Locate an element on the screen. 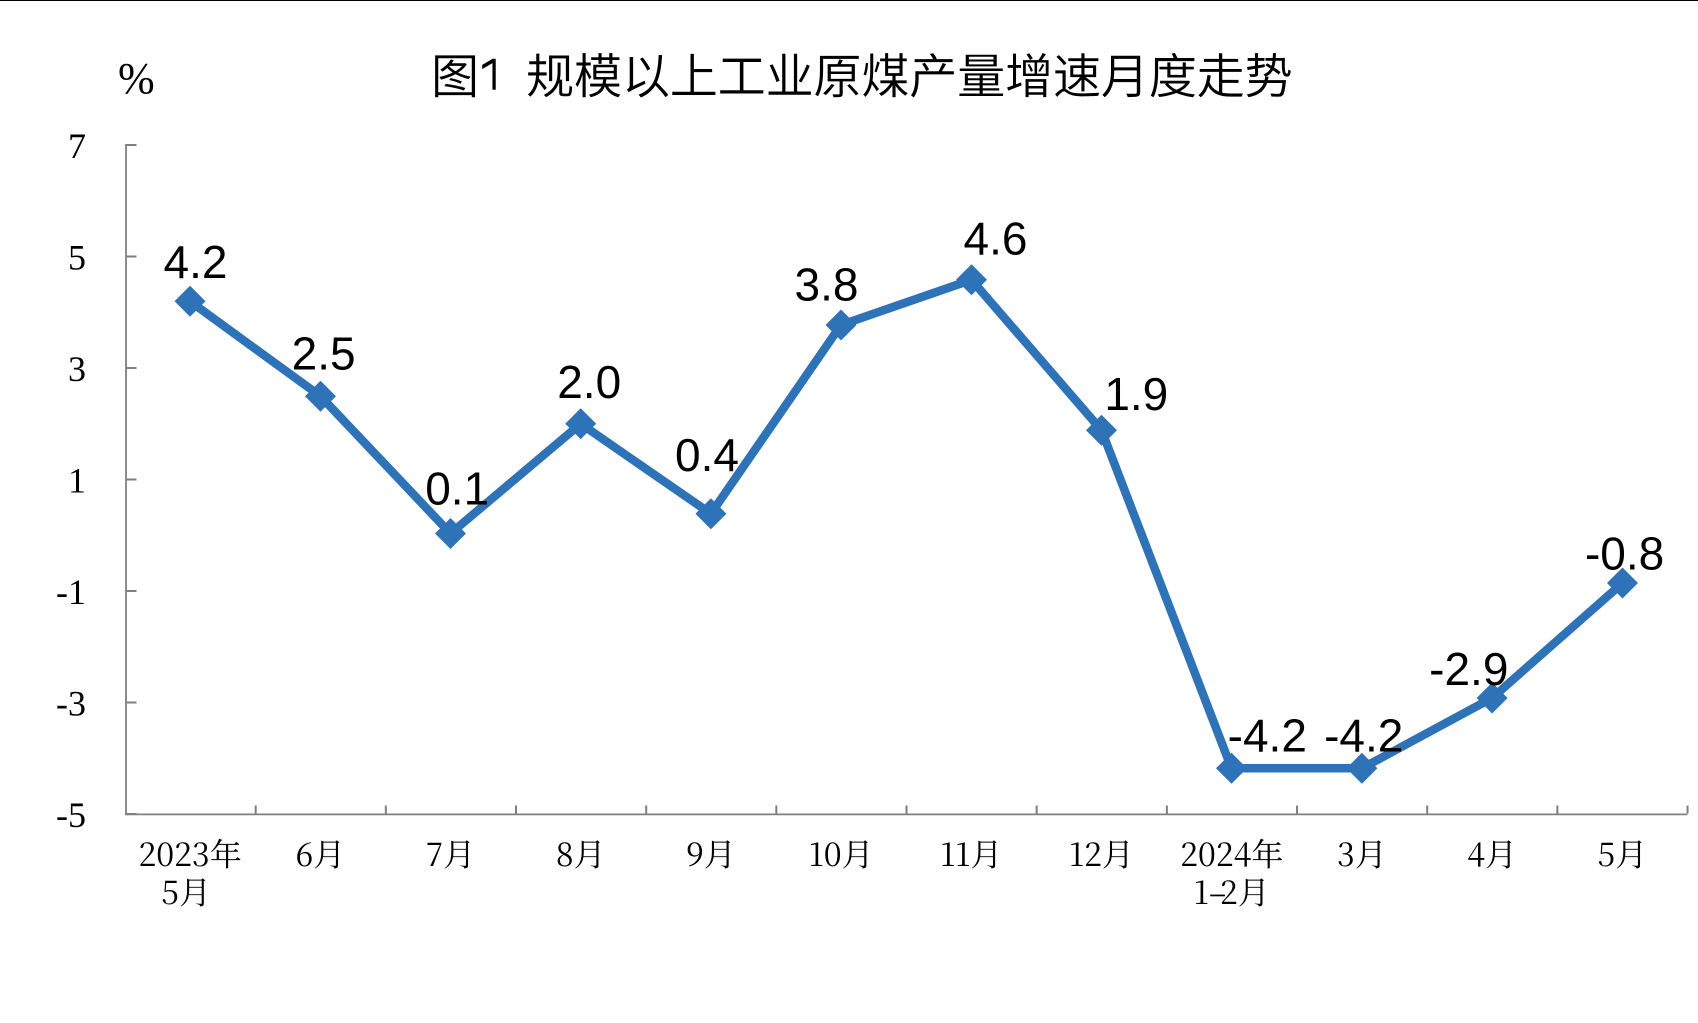 This screenshot has height=1023, width=1698. svg-text: 5 is located at coordinates (77, 258).